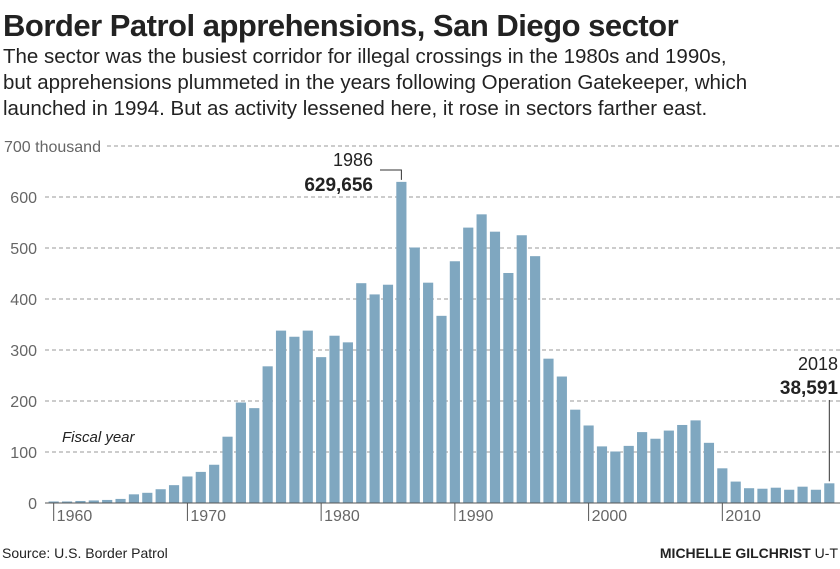 This screenshot has height=569, width=840. Describe the element at coordinates (208, 516) in the screenshot. I see `x-tick-label: 1970` at that location.